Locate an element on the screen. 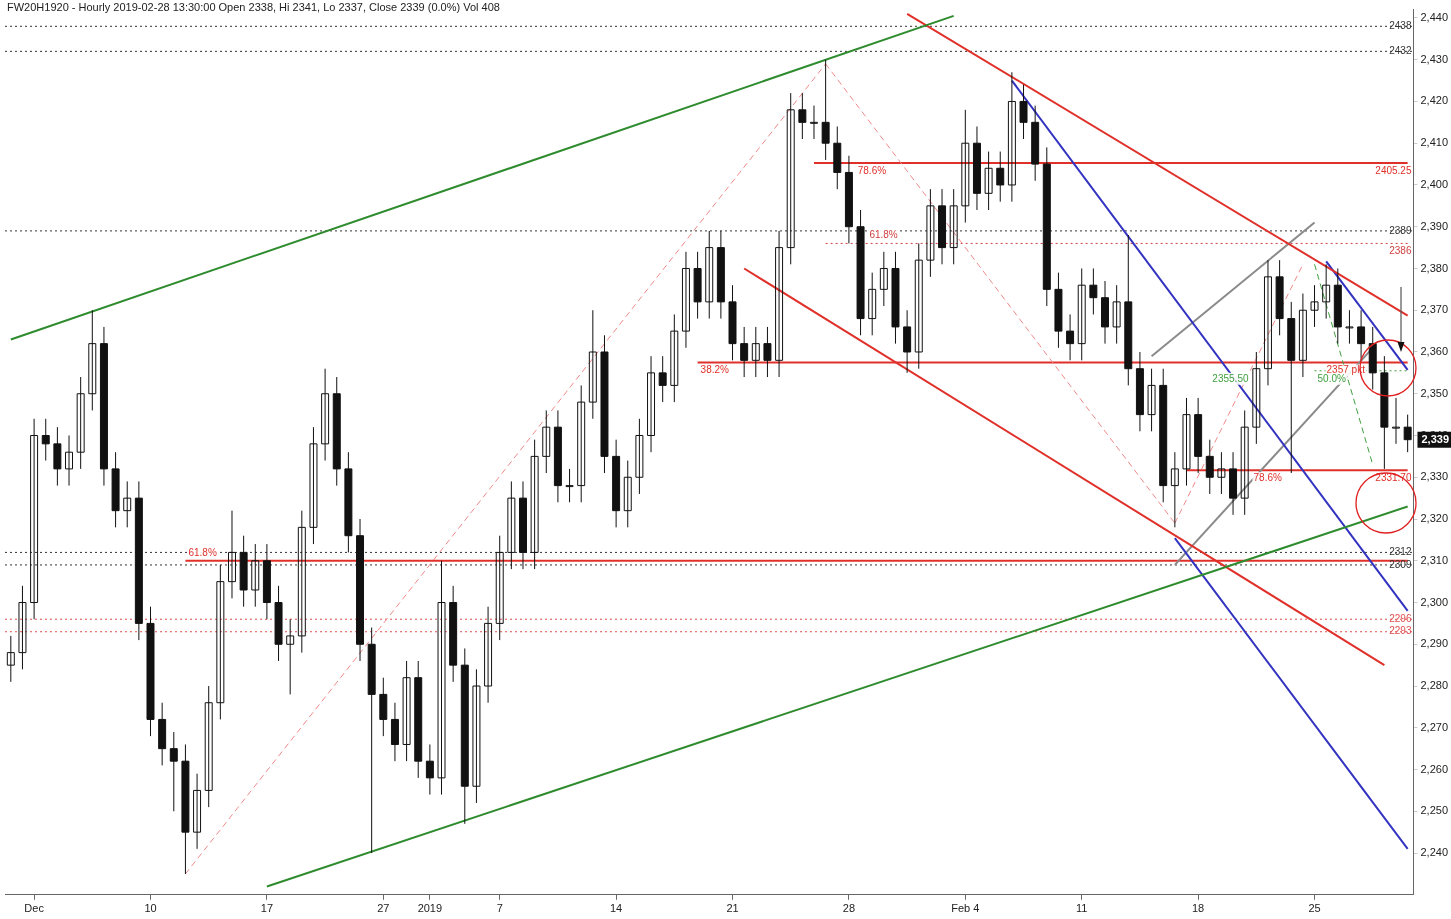 Image resolution: width=1451 pixels, height=919 pixels. chart-title: FW20H1920 - Hourly 2019-02-28 13:30:00 Open 2338, Hi 2341, Lo 2337, Close 2339 (0.0%) Vol 408 is located at coordinates (253, 6).